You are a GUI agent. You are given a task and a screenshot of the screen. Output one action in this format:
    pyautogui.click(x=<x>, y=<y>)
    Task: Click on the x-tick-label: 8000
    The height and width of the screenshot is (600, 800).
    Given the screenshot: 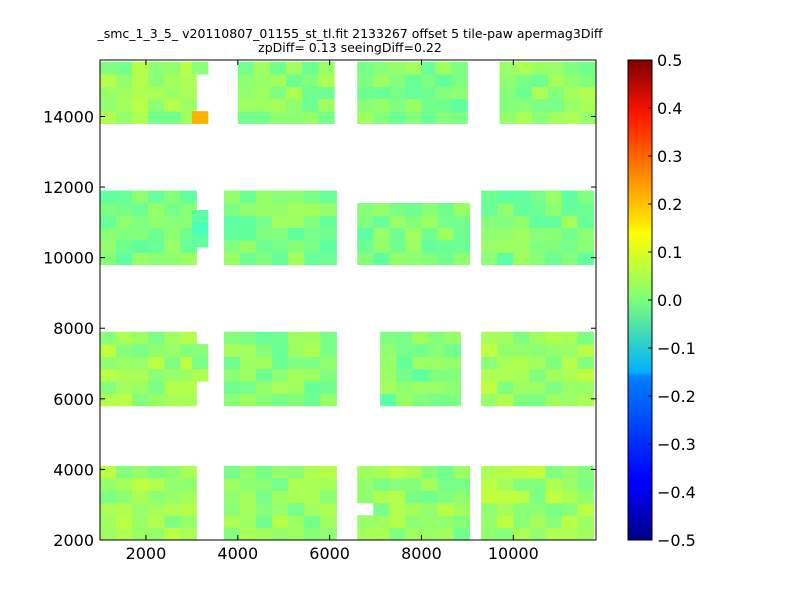 What is the action you would take?
    pyautogui.click(x=421, y=553)
    